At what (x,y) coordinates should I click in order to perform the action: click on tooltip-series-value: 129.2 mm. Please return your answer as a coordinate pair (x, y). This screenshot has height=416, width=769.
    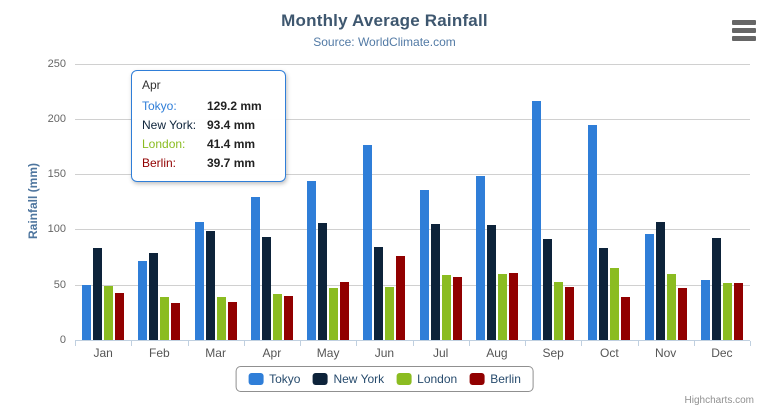
    Looking at the image, I should click on (234, 106).